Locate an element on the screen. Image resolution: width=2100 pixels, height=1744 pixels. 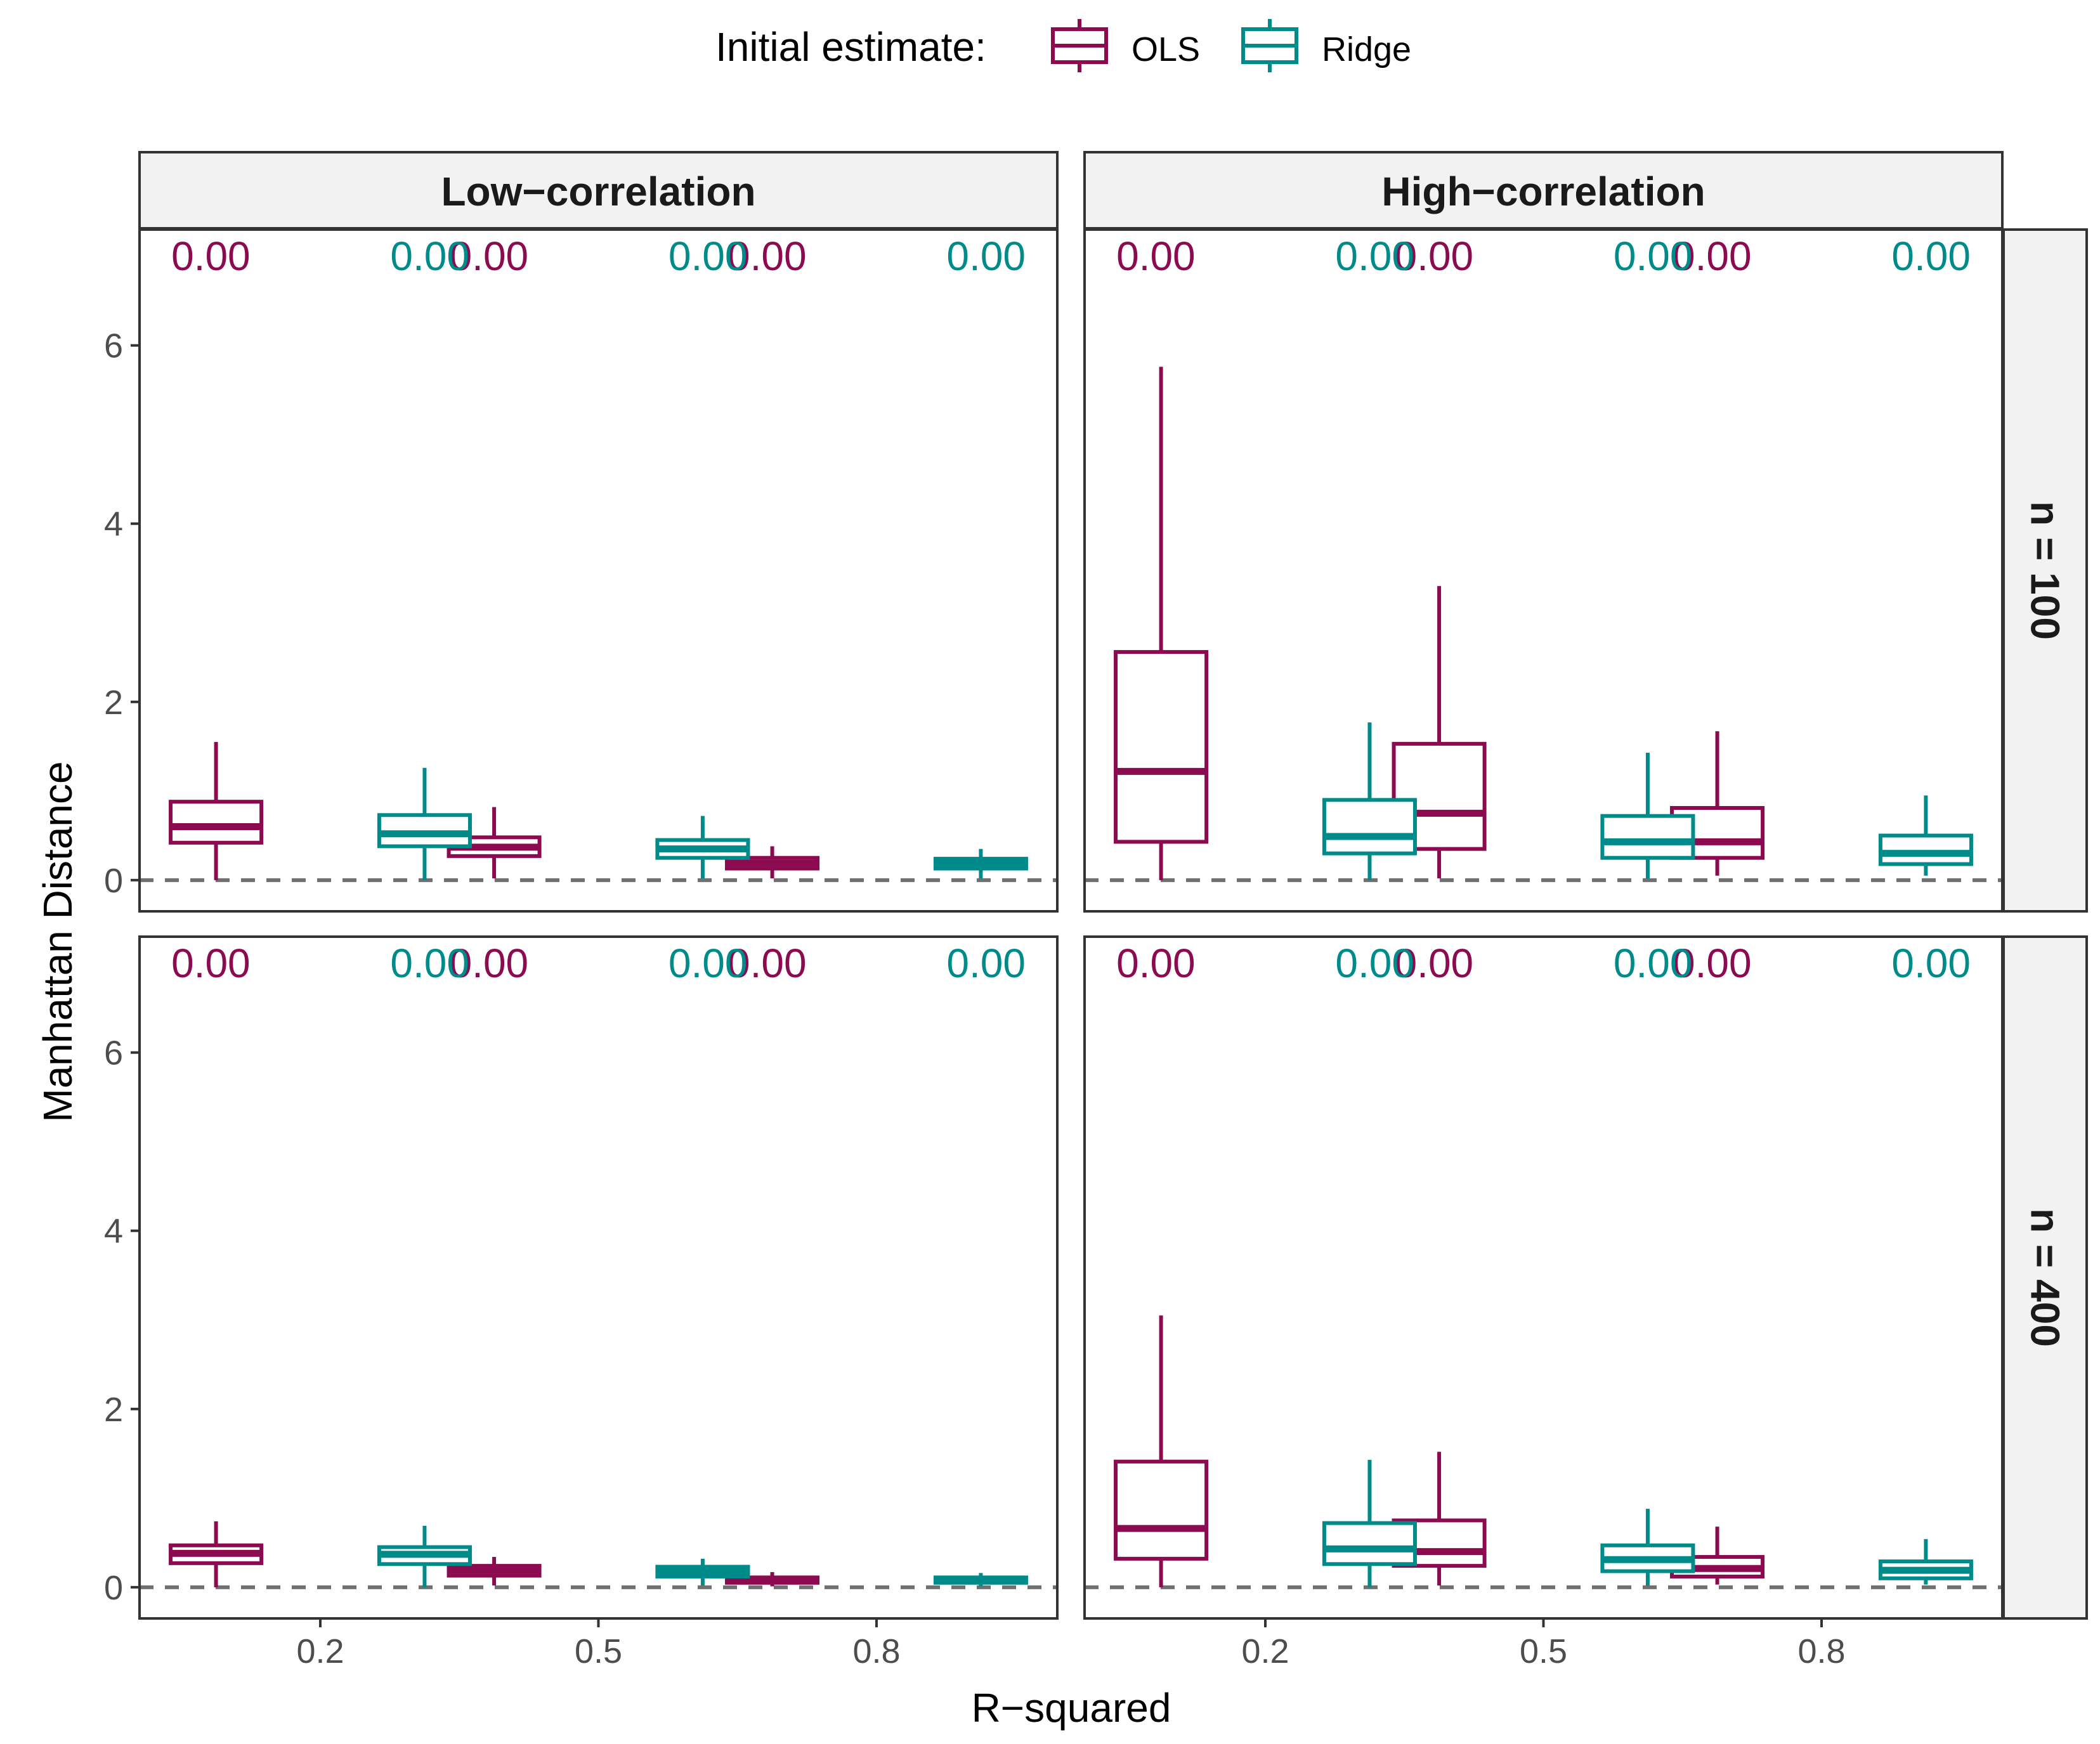
legend-label: OLS is located at coordinates (1166, 49).